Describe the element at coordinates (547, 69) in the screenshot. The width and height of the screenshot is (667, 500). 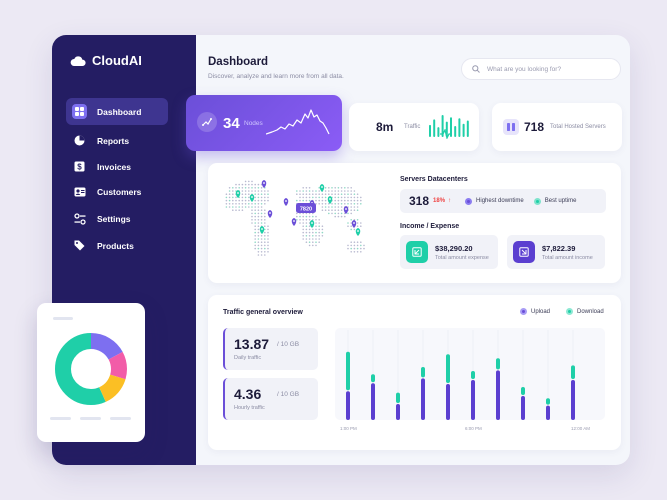
I see `search-input` at that location.